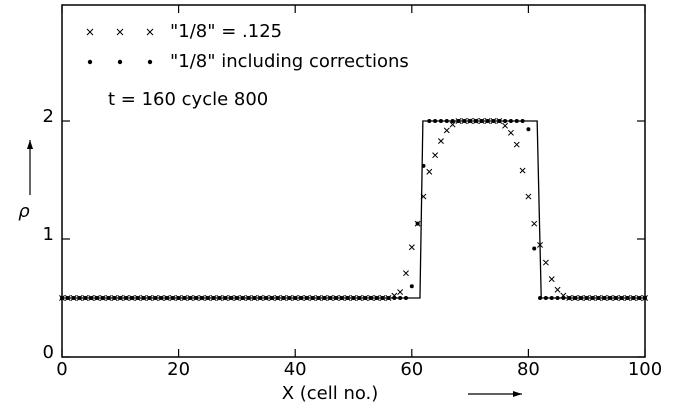 The image size is (674, 413). Describe the element at coordinates (48, 352) in the screenshot. I see `y-tick-label: 0` at that location.